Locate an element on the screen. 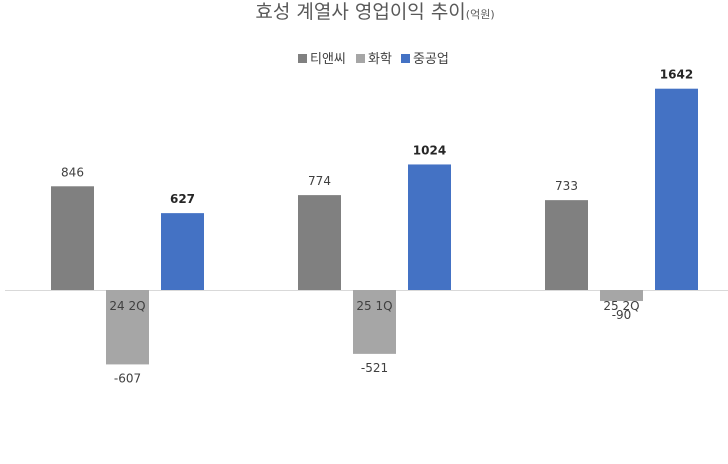  legend: 티앤씨 화학 중공업 is located at coordinates (373, 59).